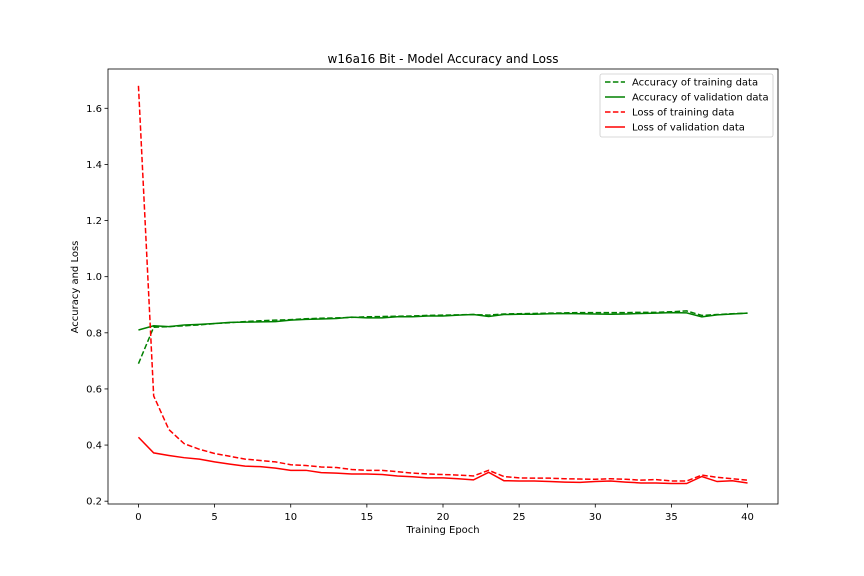 Image resolution: width=864 pixels, height=576 pixels. I want to click on legend-label-2: Loss of training data, so click(683, 113).